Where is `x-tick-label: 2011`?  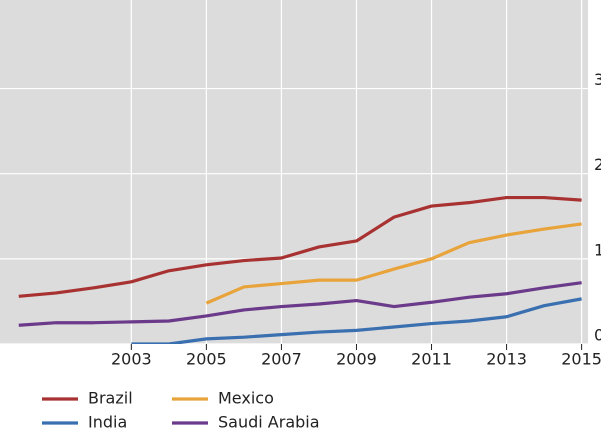
x-tick-label: 2011 is located at coordinates (431, 359).